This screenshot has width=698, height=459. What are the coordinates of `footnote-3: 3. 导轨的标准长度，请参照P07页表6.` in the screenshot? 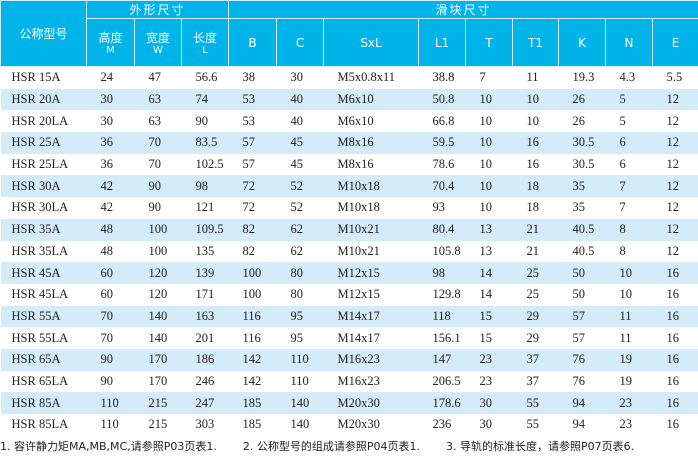 It's located at (540, 446).